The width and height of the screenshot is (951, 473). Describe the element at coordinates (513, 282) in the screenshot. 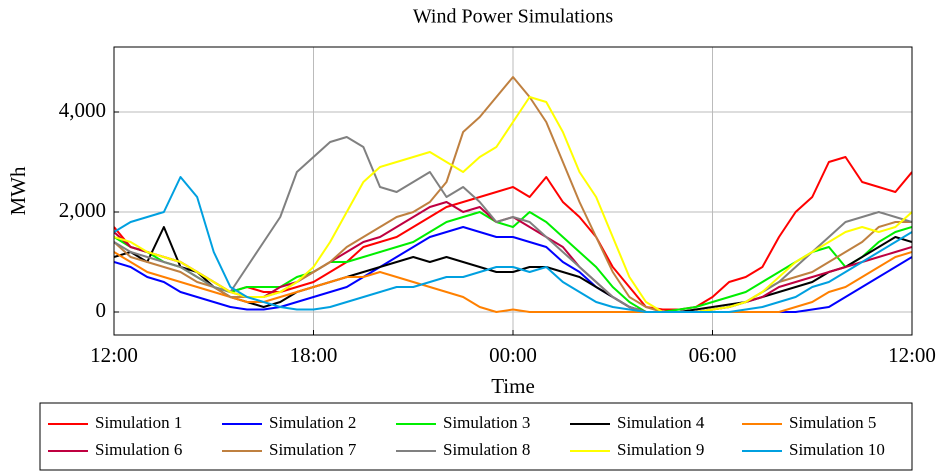

I see `series-line` at that location.